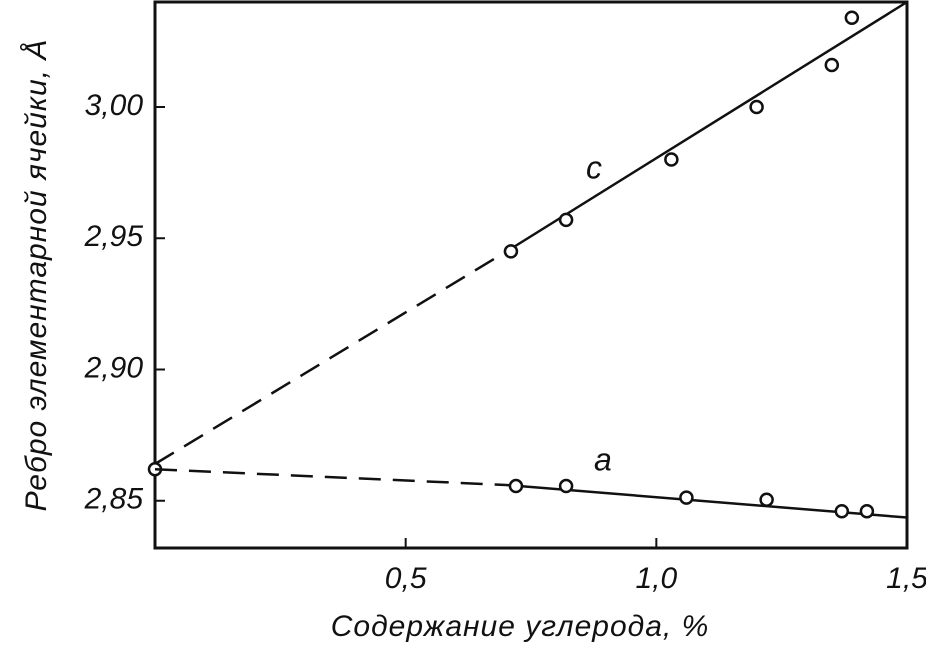  What do you see at coordinates (603, 459) in the screenshot?
I see `series-label: a` at bounding box center [603, 459].